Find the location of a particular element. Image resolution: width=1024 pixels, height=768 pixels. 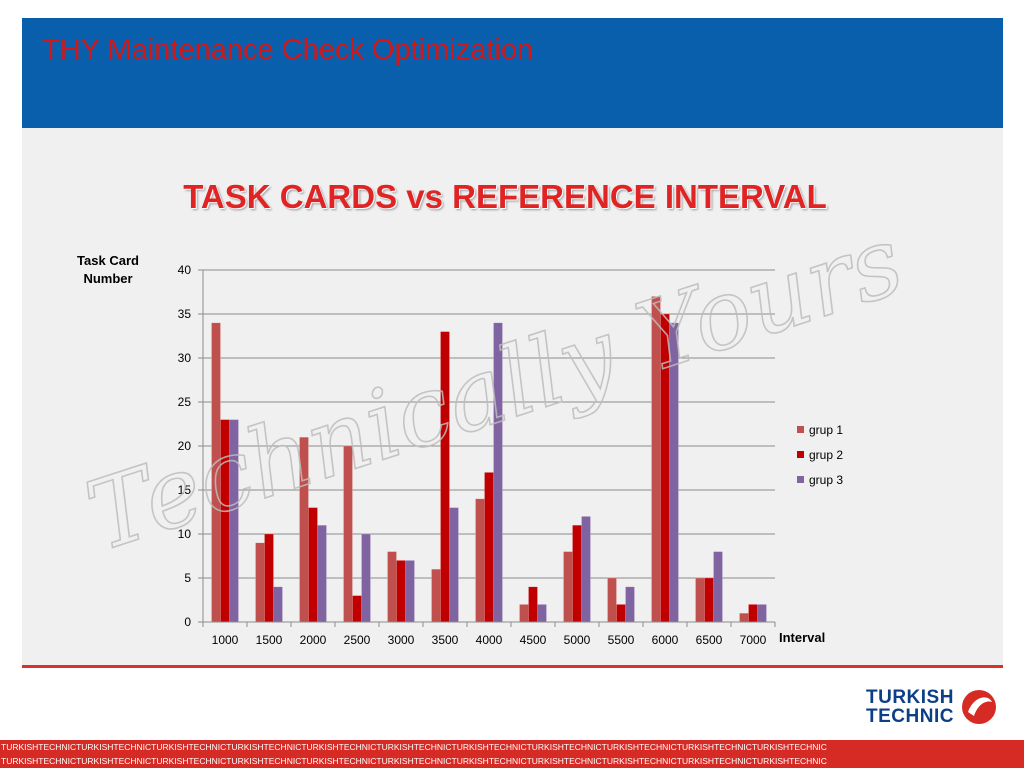

y-tick-label: 35 is located at coordinates (185, 314).